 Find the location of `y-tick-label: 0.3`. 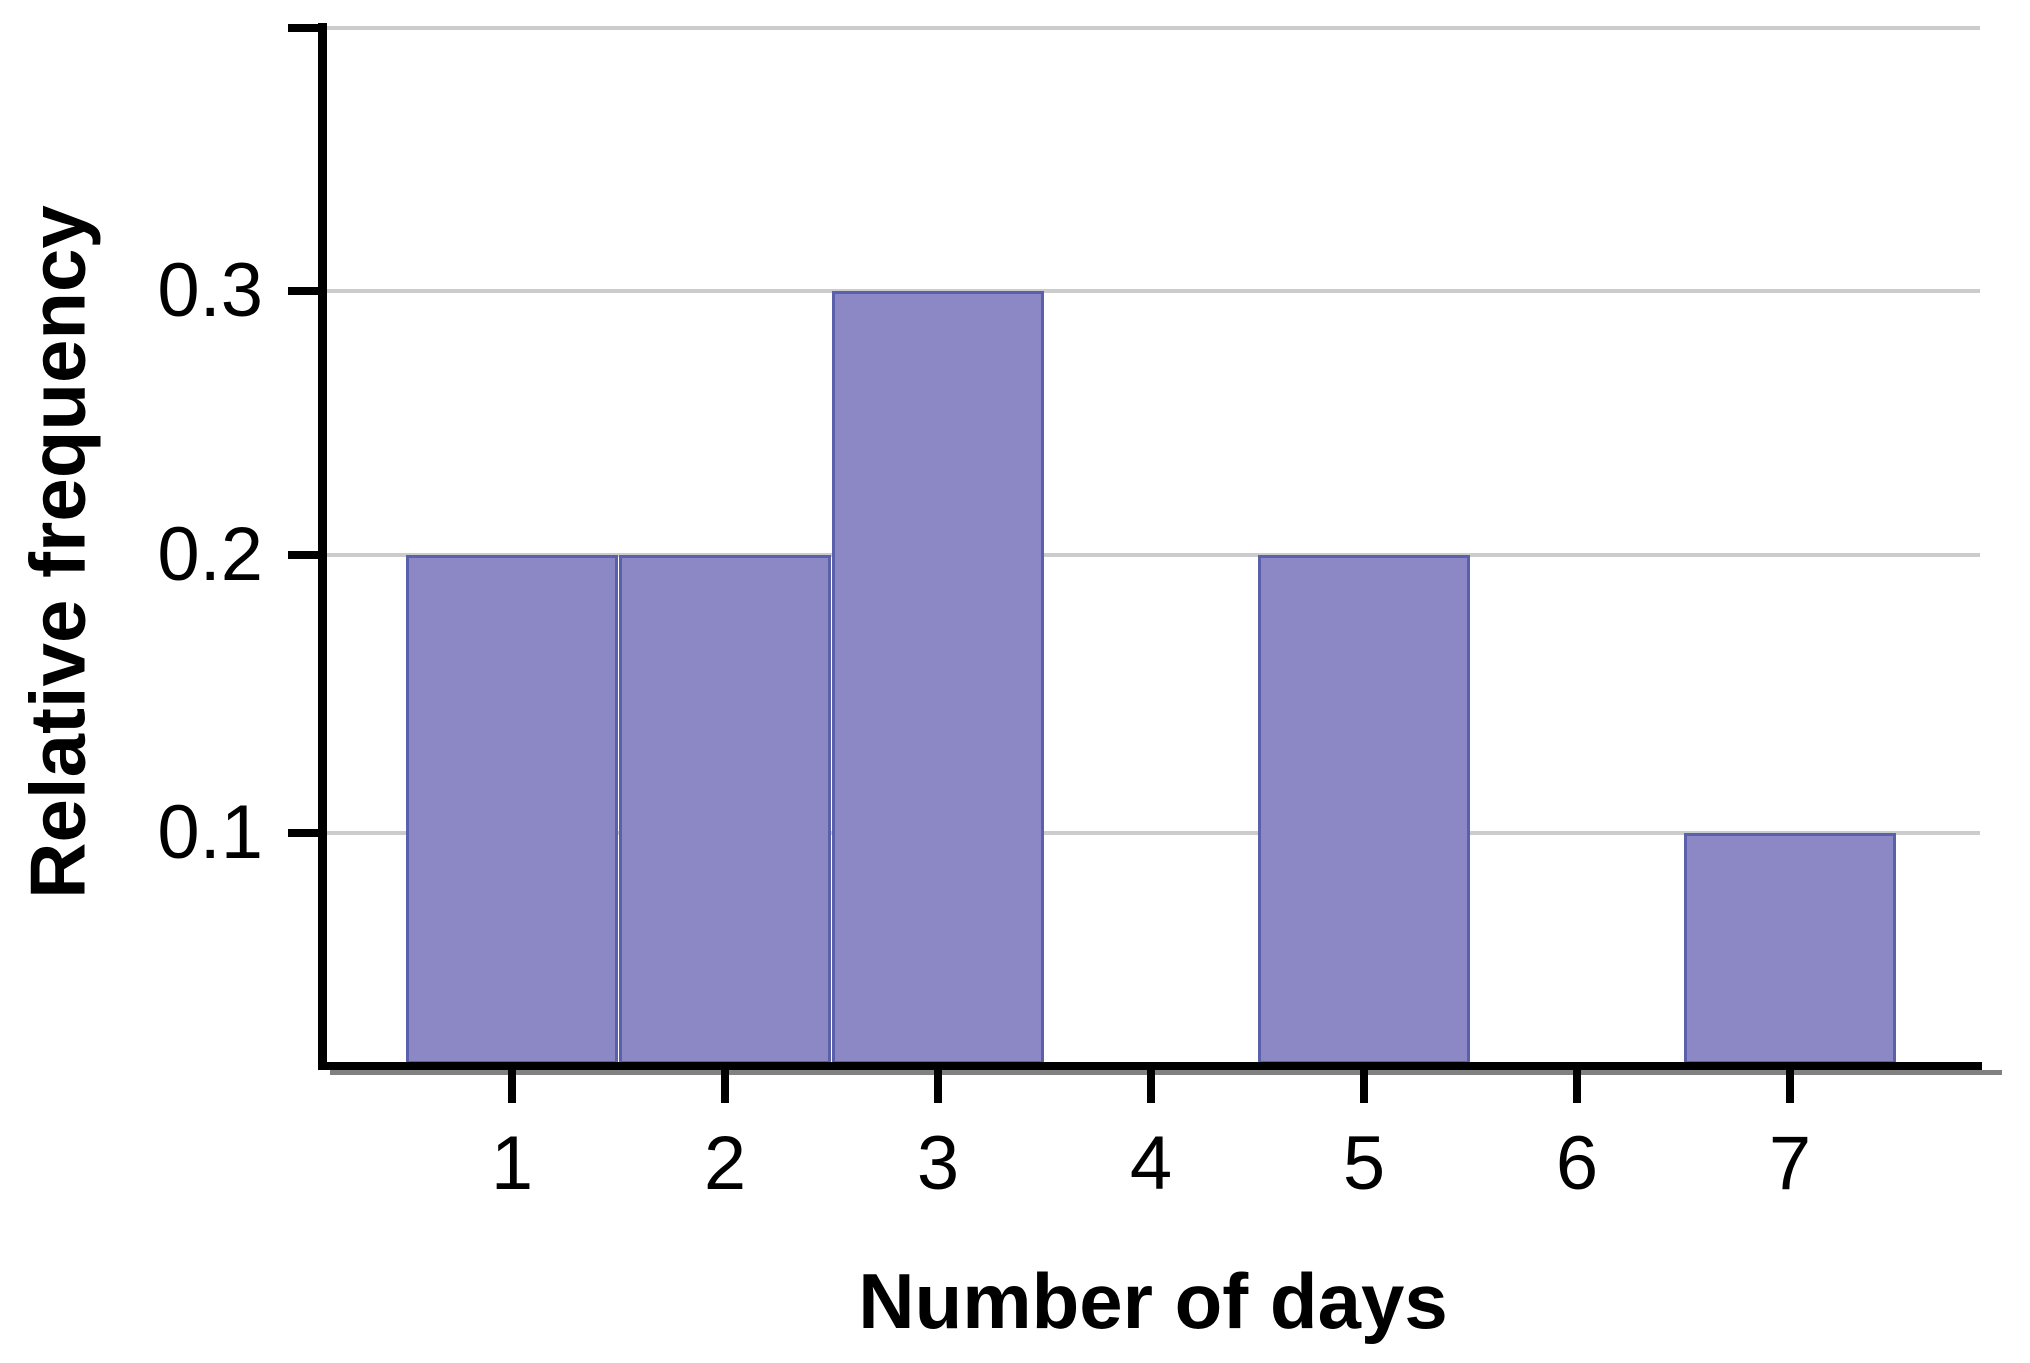

y-tick-label: 0.3 is located at coordinates (210, 290).